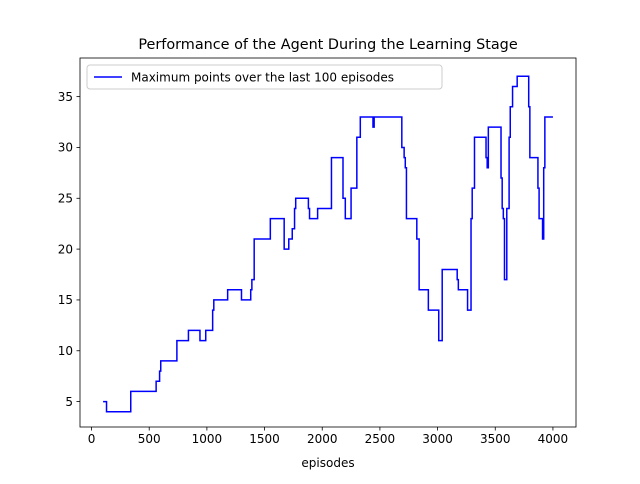  What do you see at coordinates (327, 463) in the screenshot?
I see `x-axis-label: episodes` at bounding box center [327, 463].